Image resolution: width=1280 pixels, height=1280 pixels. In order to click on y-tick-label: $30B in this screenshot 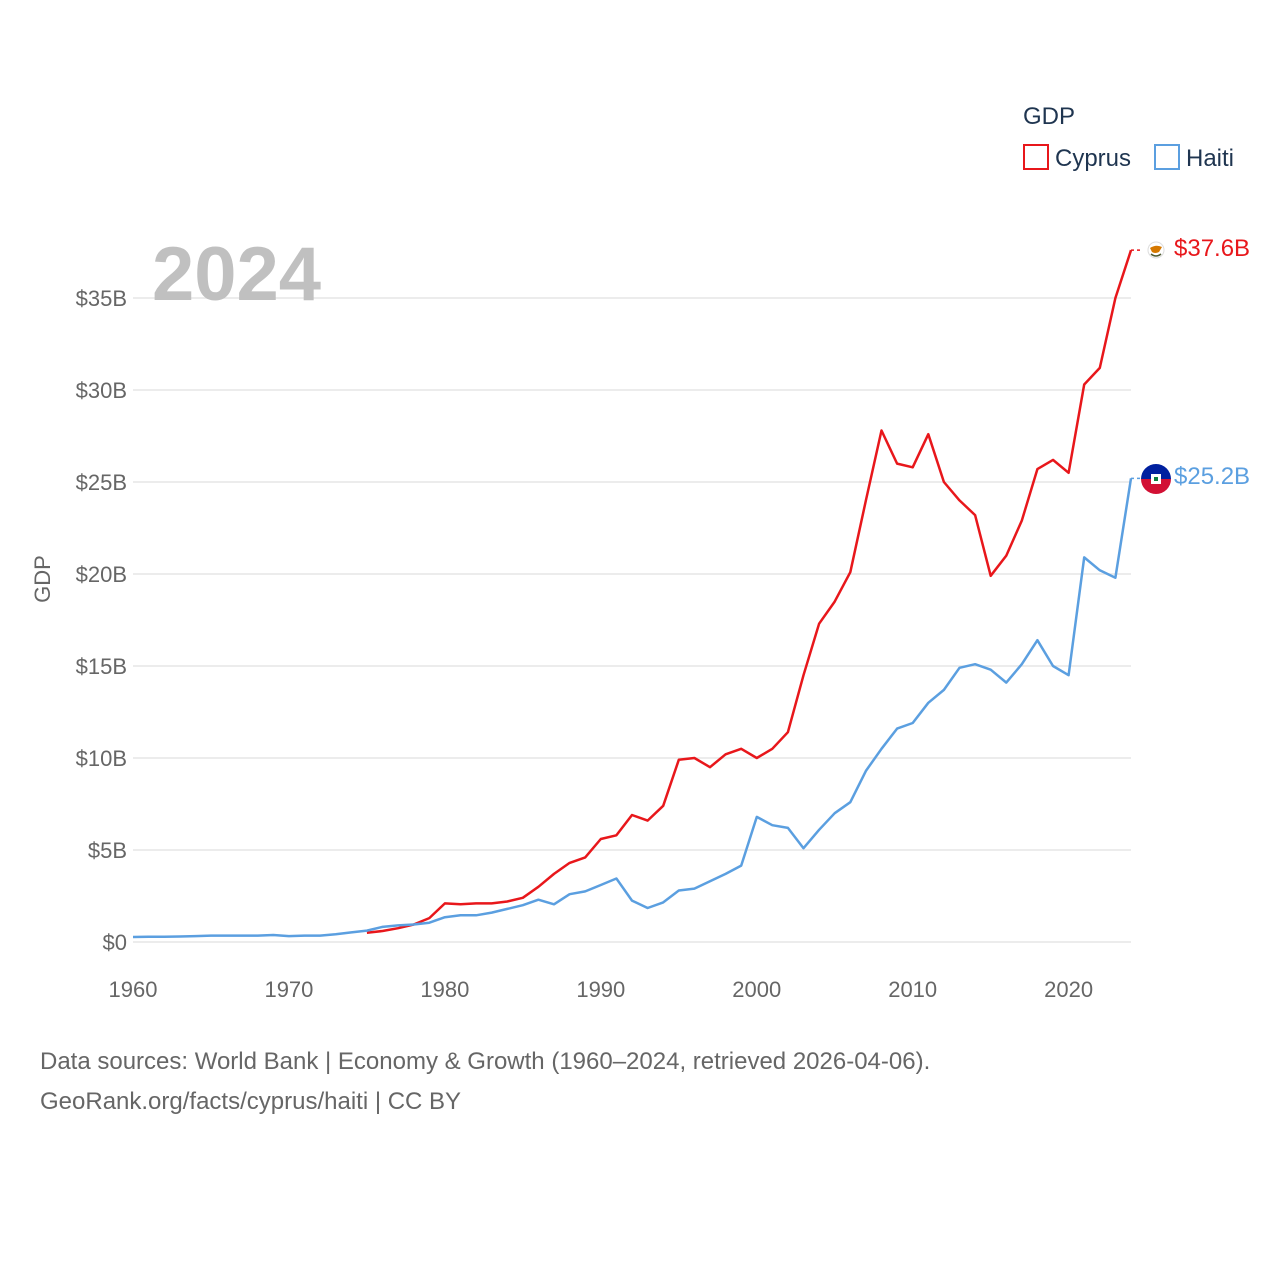, I will do `click(101, 390)`.